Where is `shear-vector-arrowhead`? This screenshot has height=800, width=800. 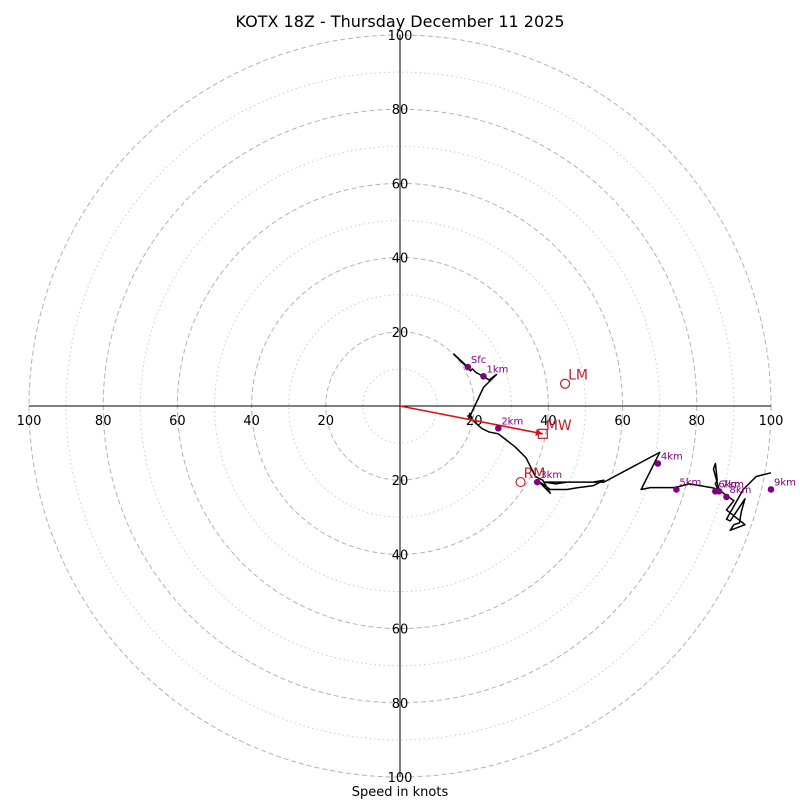 shear-vector-arrowhead is located at coordinates (539, 432).